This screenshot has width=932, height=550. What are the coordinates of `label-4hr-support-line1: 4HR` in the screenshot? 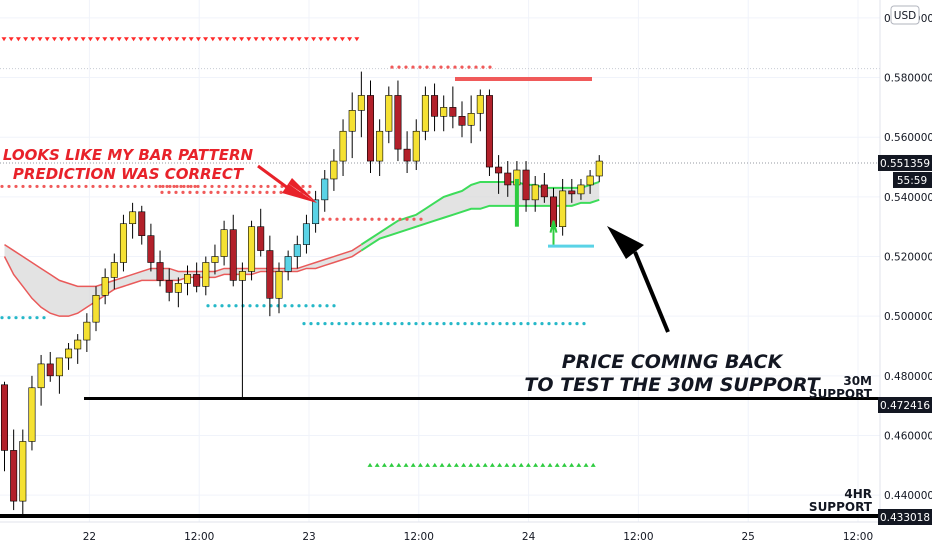 It's located at (858, 494).